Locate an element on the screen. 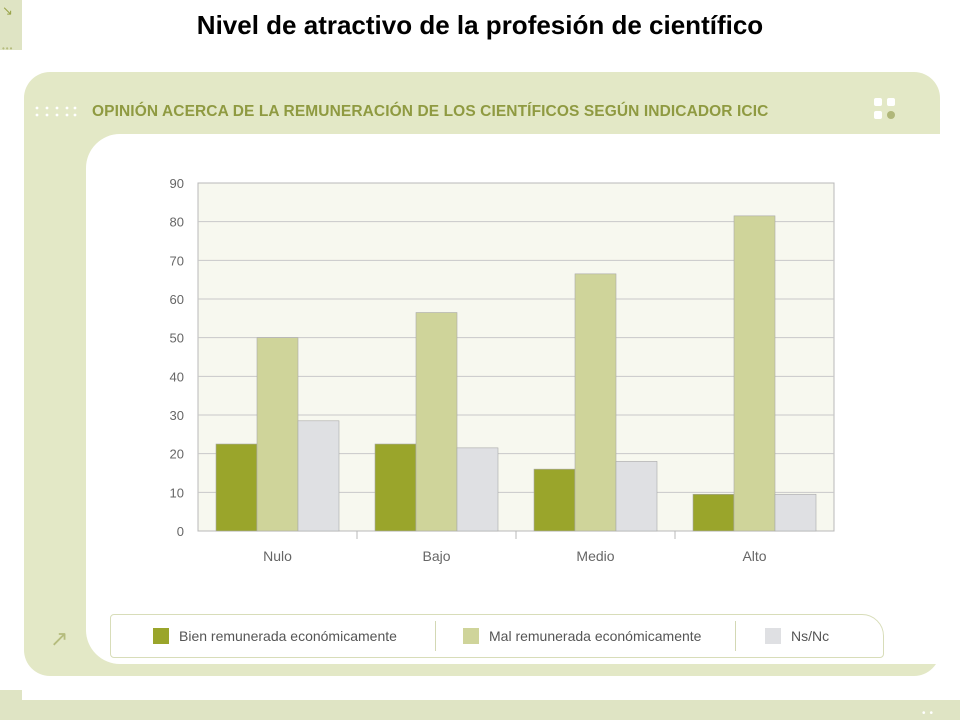 Image resolution: width=960 pixels, height=720 pixels. legend-item-bien: Bien remunerada económicamente is located at coordinates (275, 636).